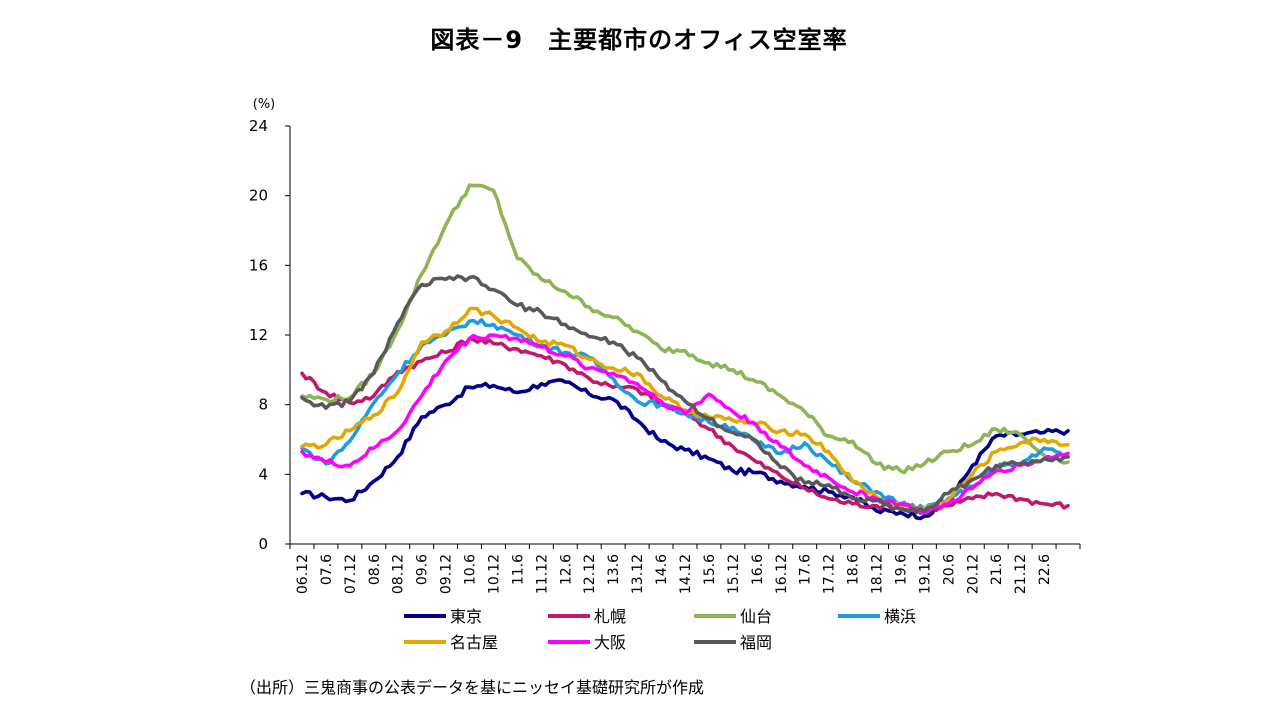 The width and height of the screenshot is (1278, 720). What do you see at coordinates (854, 569) in the screenshot?
I see `x-tick-label: 18.6` at bounding box center [854, 569].